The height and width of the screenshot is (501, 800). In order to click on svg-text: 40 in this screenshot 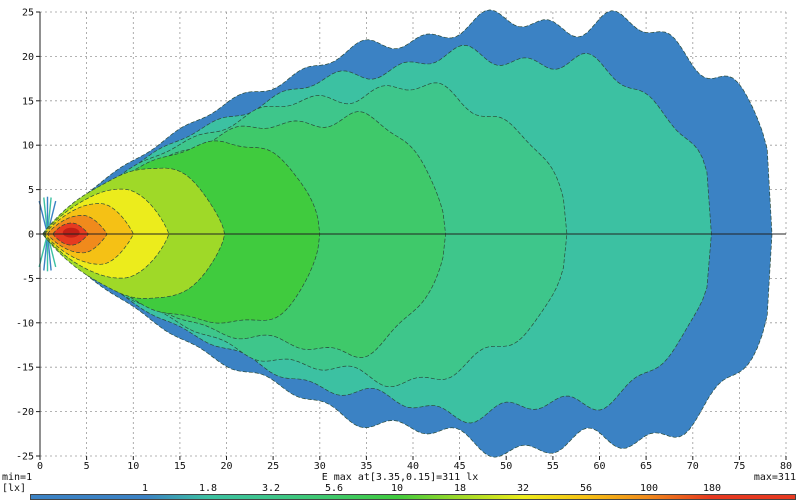, I will do `click(413, 466)`.